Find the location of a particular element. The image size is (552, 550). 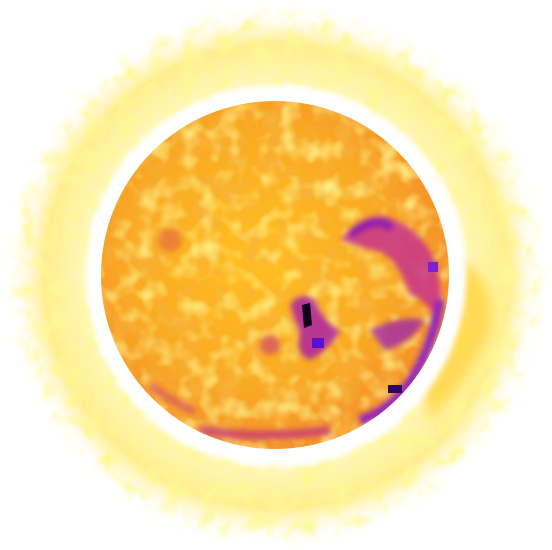

halo-bright-arc is located at coordinates (456, 335).